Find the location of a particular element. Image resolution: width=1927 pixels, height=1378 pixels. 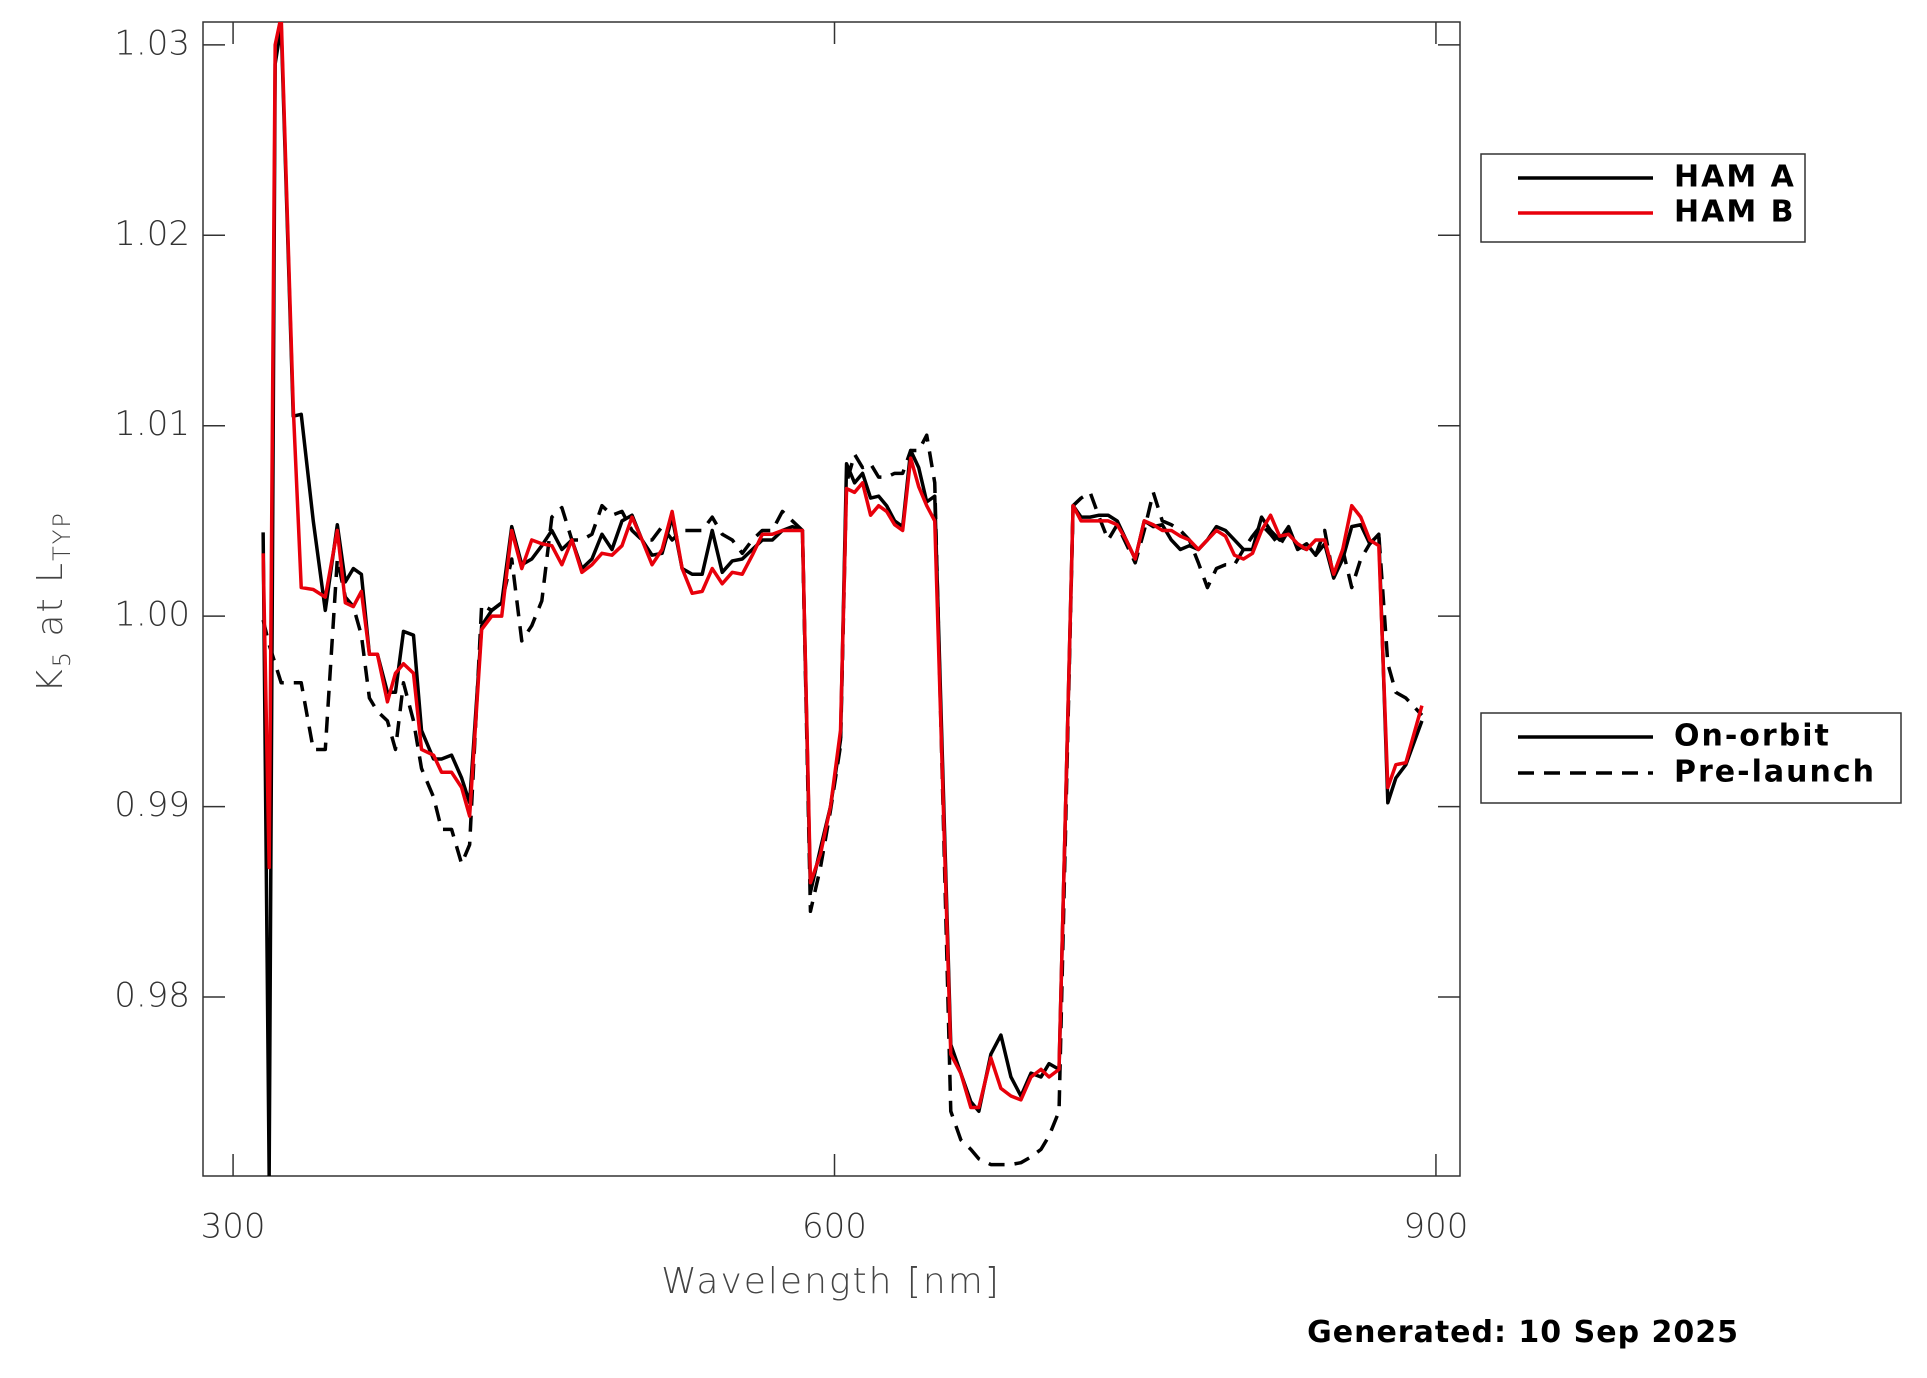

legend-label: Pre-launch is located at coordinates (1775, 772).